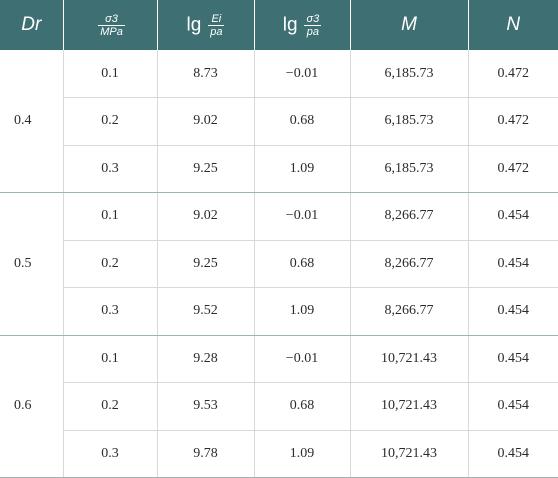 This screenshot has width=558, height=478. I want to click on lg-ei-cell: 8.73, so click(205, 74).